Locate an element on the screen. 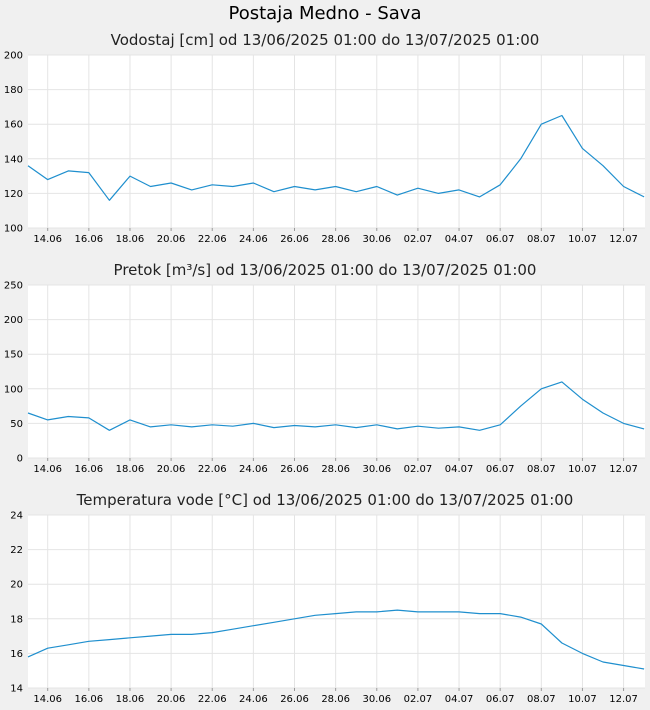  y-tick-label: 24 is located at coordinates (16, 516).